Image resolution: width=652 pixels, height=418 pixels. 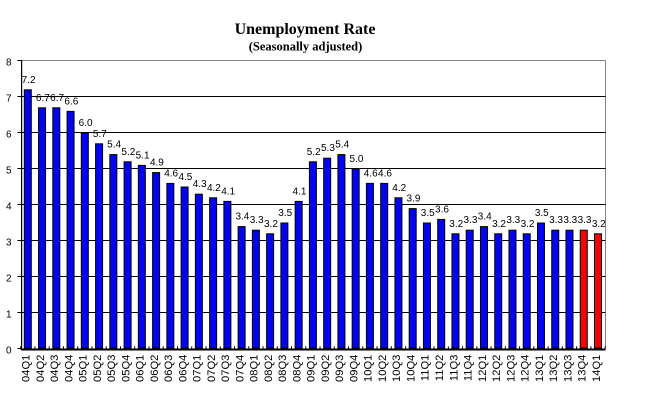 I want to click on svg-text: 5.0, so click(x=357, y=159).